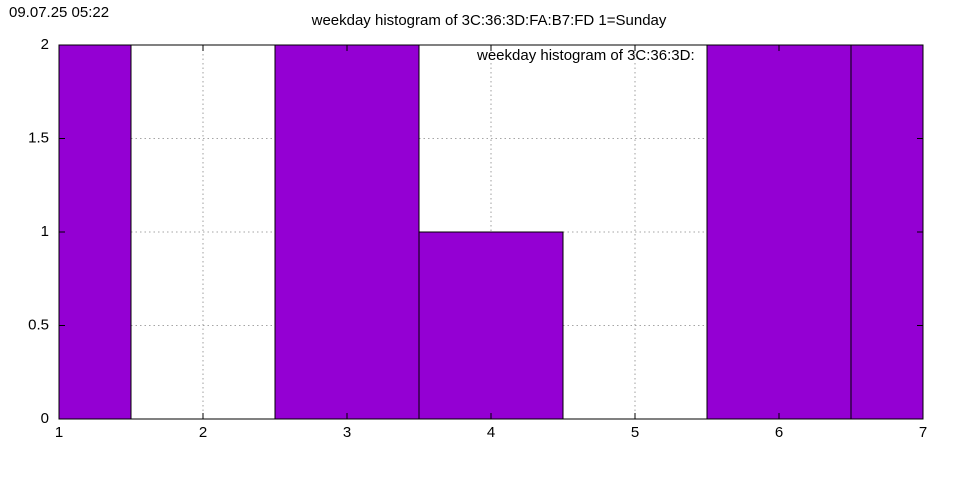 The width and height of the screenshot is (960, 480). I want to click on x-tick-label: 6, so click(779, 432).